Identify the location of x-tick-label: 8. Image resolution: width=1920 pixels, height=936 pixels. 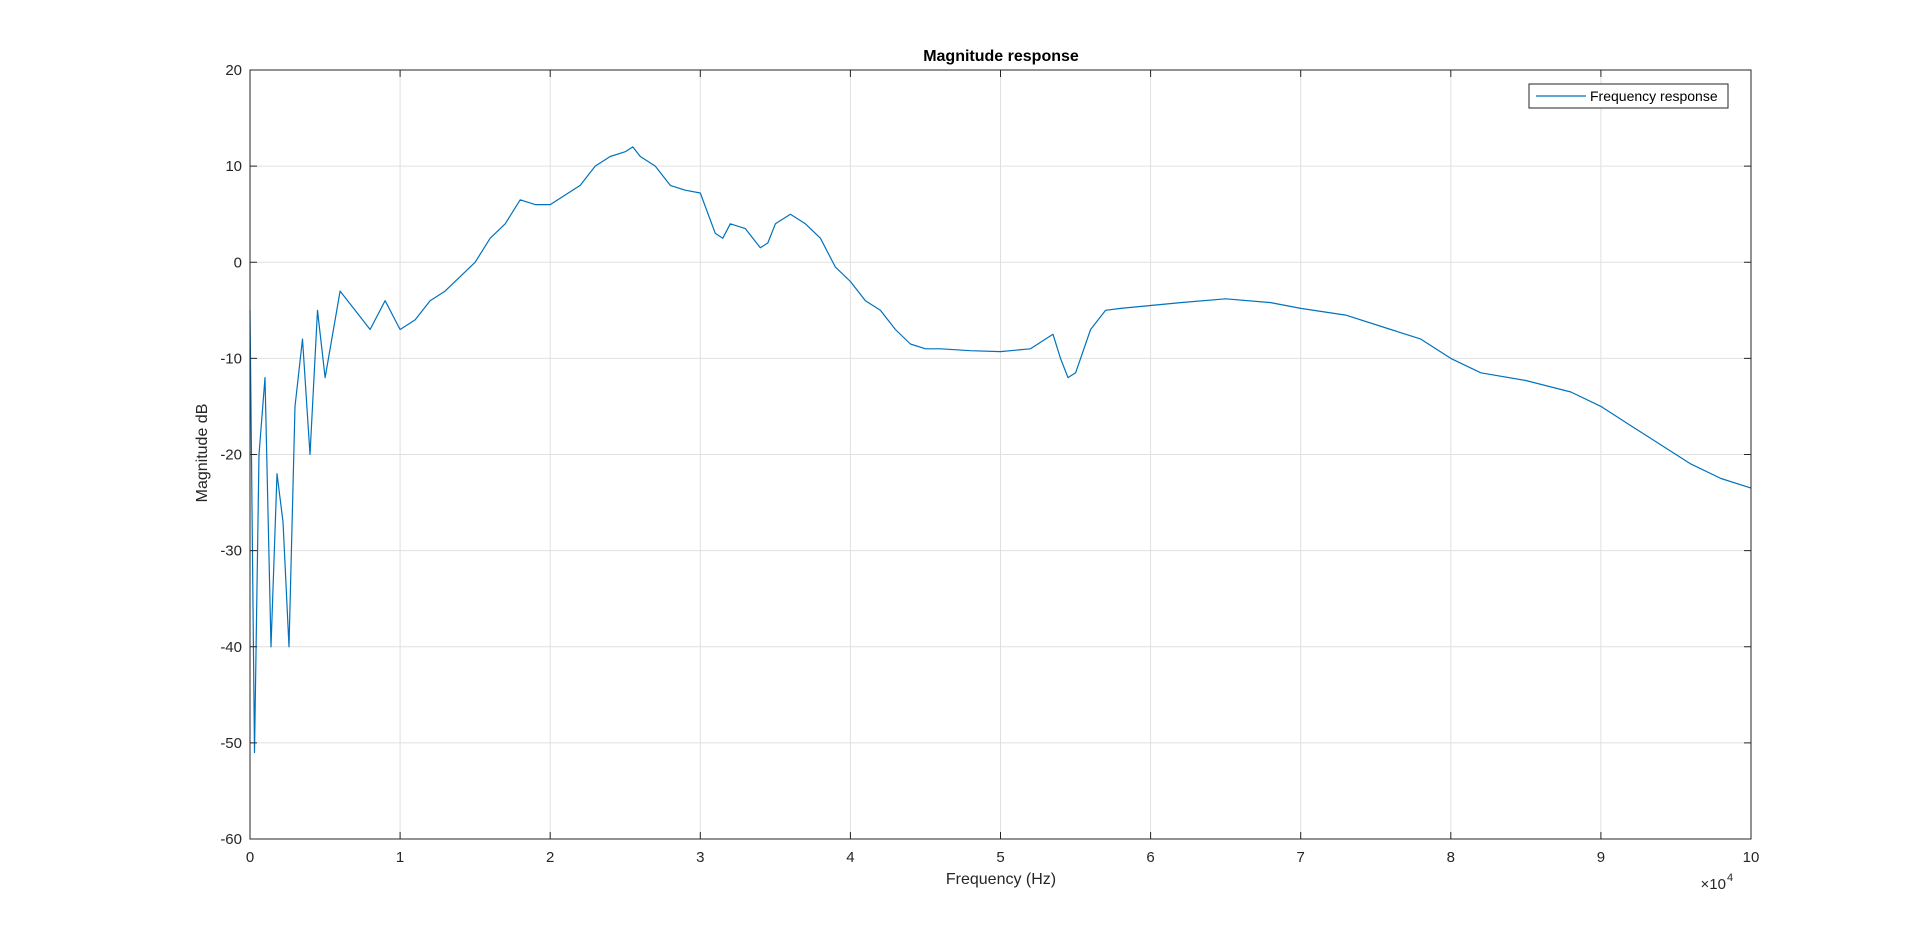
(1451, 857).